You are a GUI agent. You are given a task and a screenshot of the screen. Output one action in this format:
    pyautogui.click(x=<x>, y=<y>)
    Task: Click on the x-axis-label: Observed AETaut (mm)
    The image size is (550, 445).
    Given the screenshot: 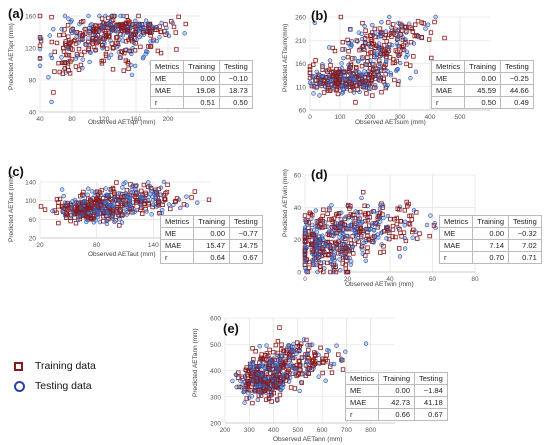 What is the action you would take?
    pyautogui.click(x=122, y=254)
    